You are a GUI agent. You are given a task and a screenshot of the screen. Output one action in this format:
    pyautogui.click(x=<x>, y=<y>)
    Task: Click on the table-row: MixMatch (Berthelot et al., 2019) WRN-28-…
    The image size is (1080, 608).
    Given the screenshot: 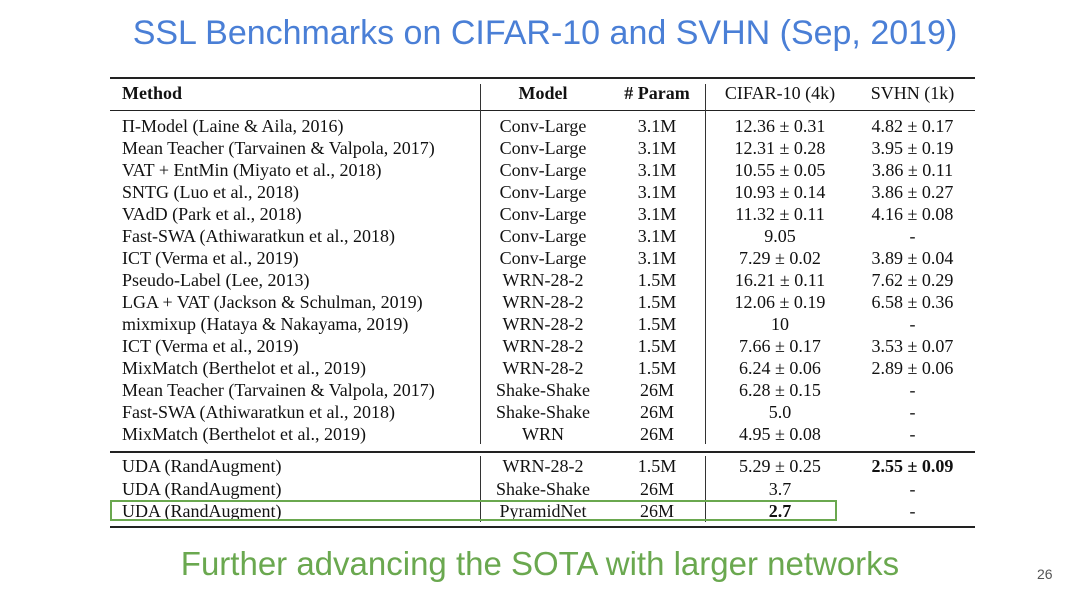 What is the action you would take?
    pyautogui.click(x=542, y=368)
    